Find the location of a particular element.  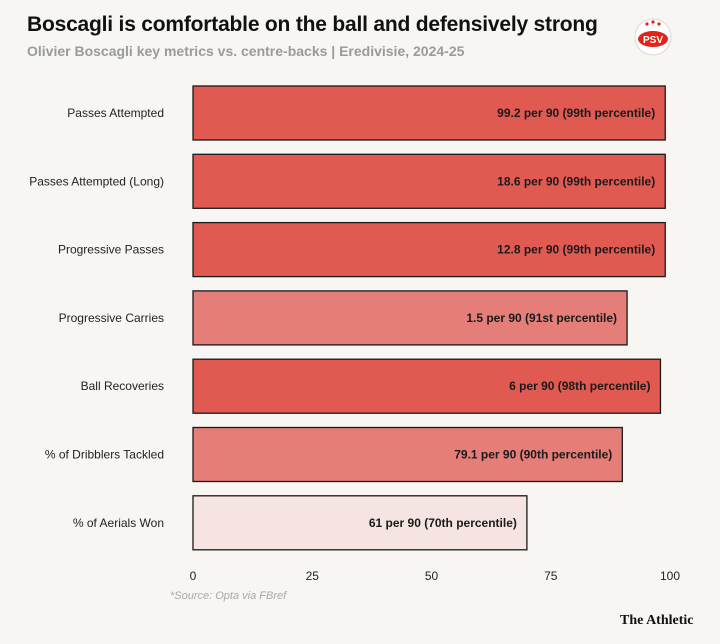

x-tick-label: 0 is located at coordinates (193, 576).